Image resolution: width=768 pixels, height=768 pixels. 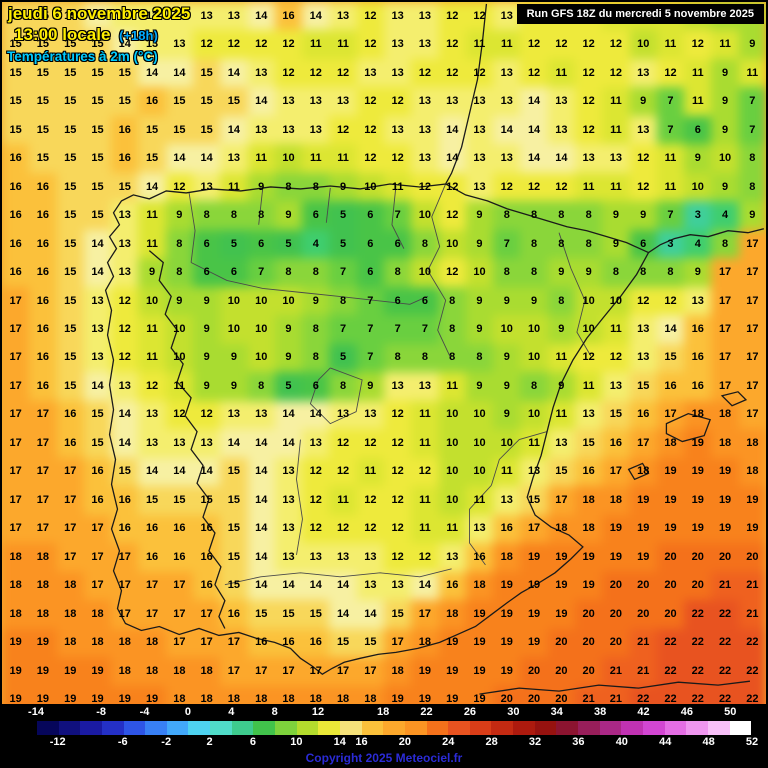 I want to click on legend-label: -2, so click(x=166, y=742).